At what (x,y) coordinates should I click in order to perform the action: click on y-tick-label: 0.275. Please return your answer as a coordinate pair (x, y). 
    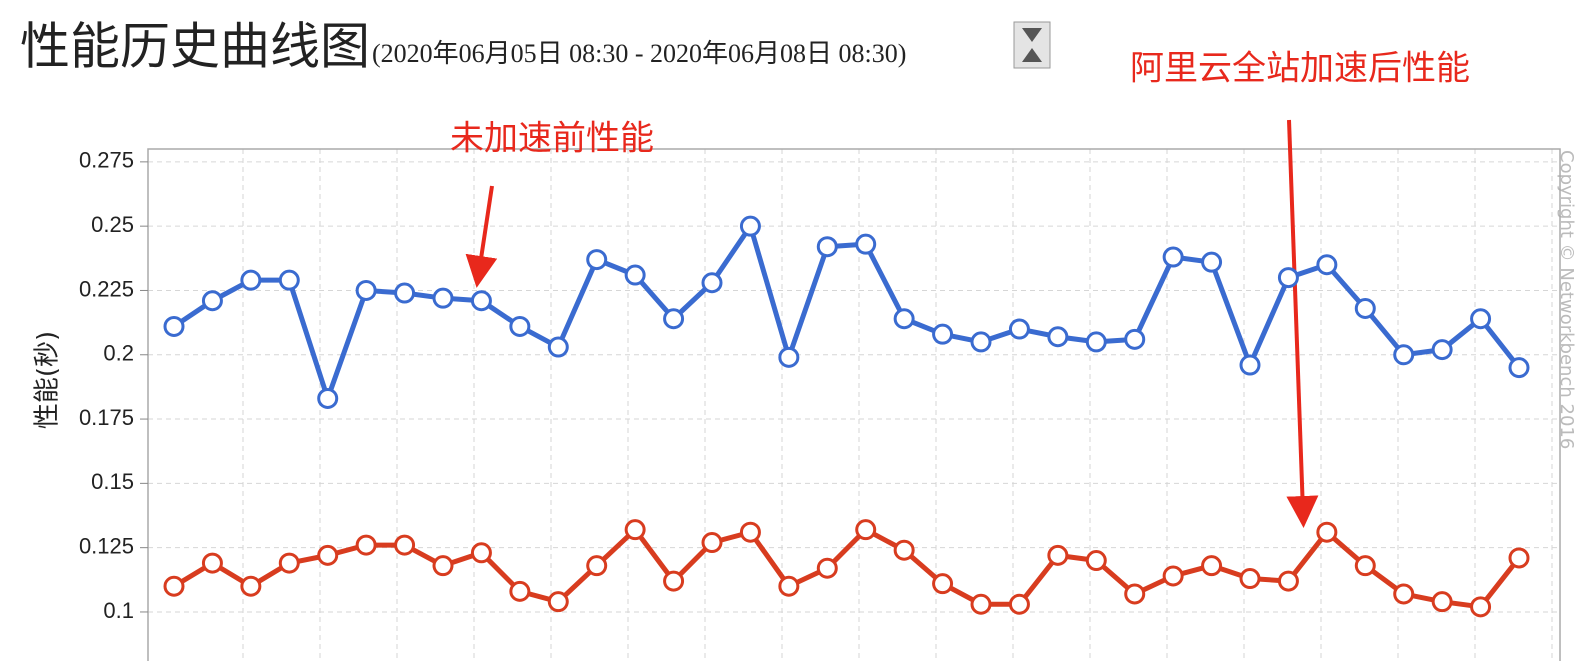
    Looking at the image, I should click on (106, 160).